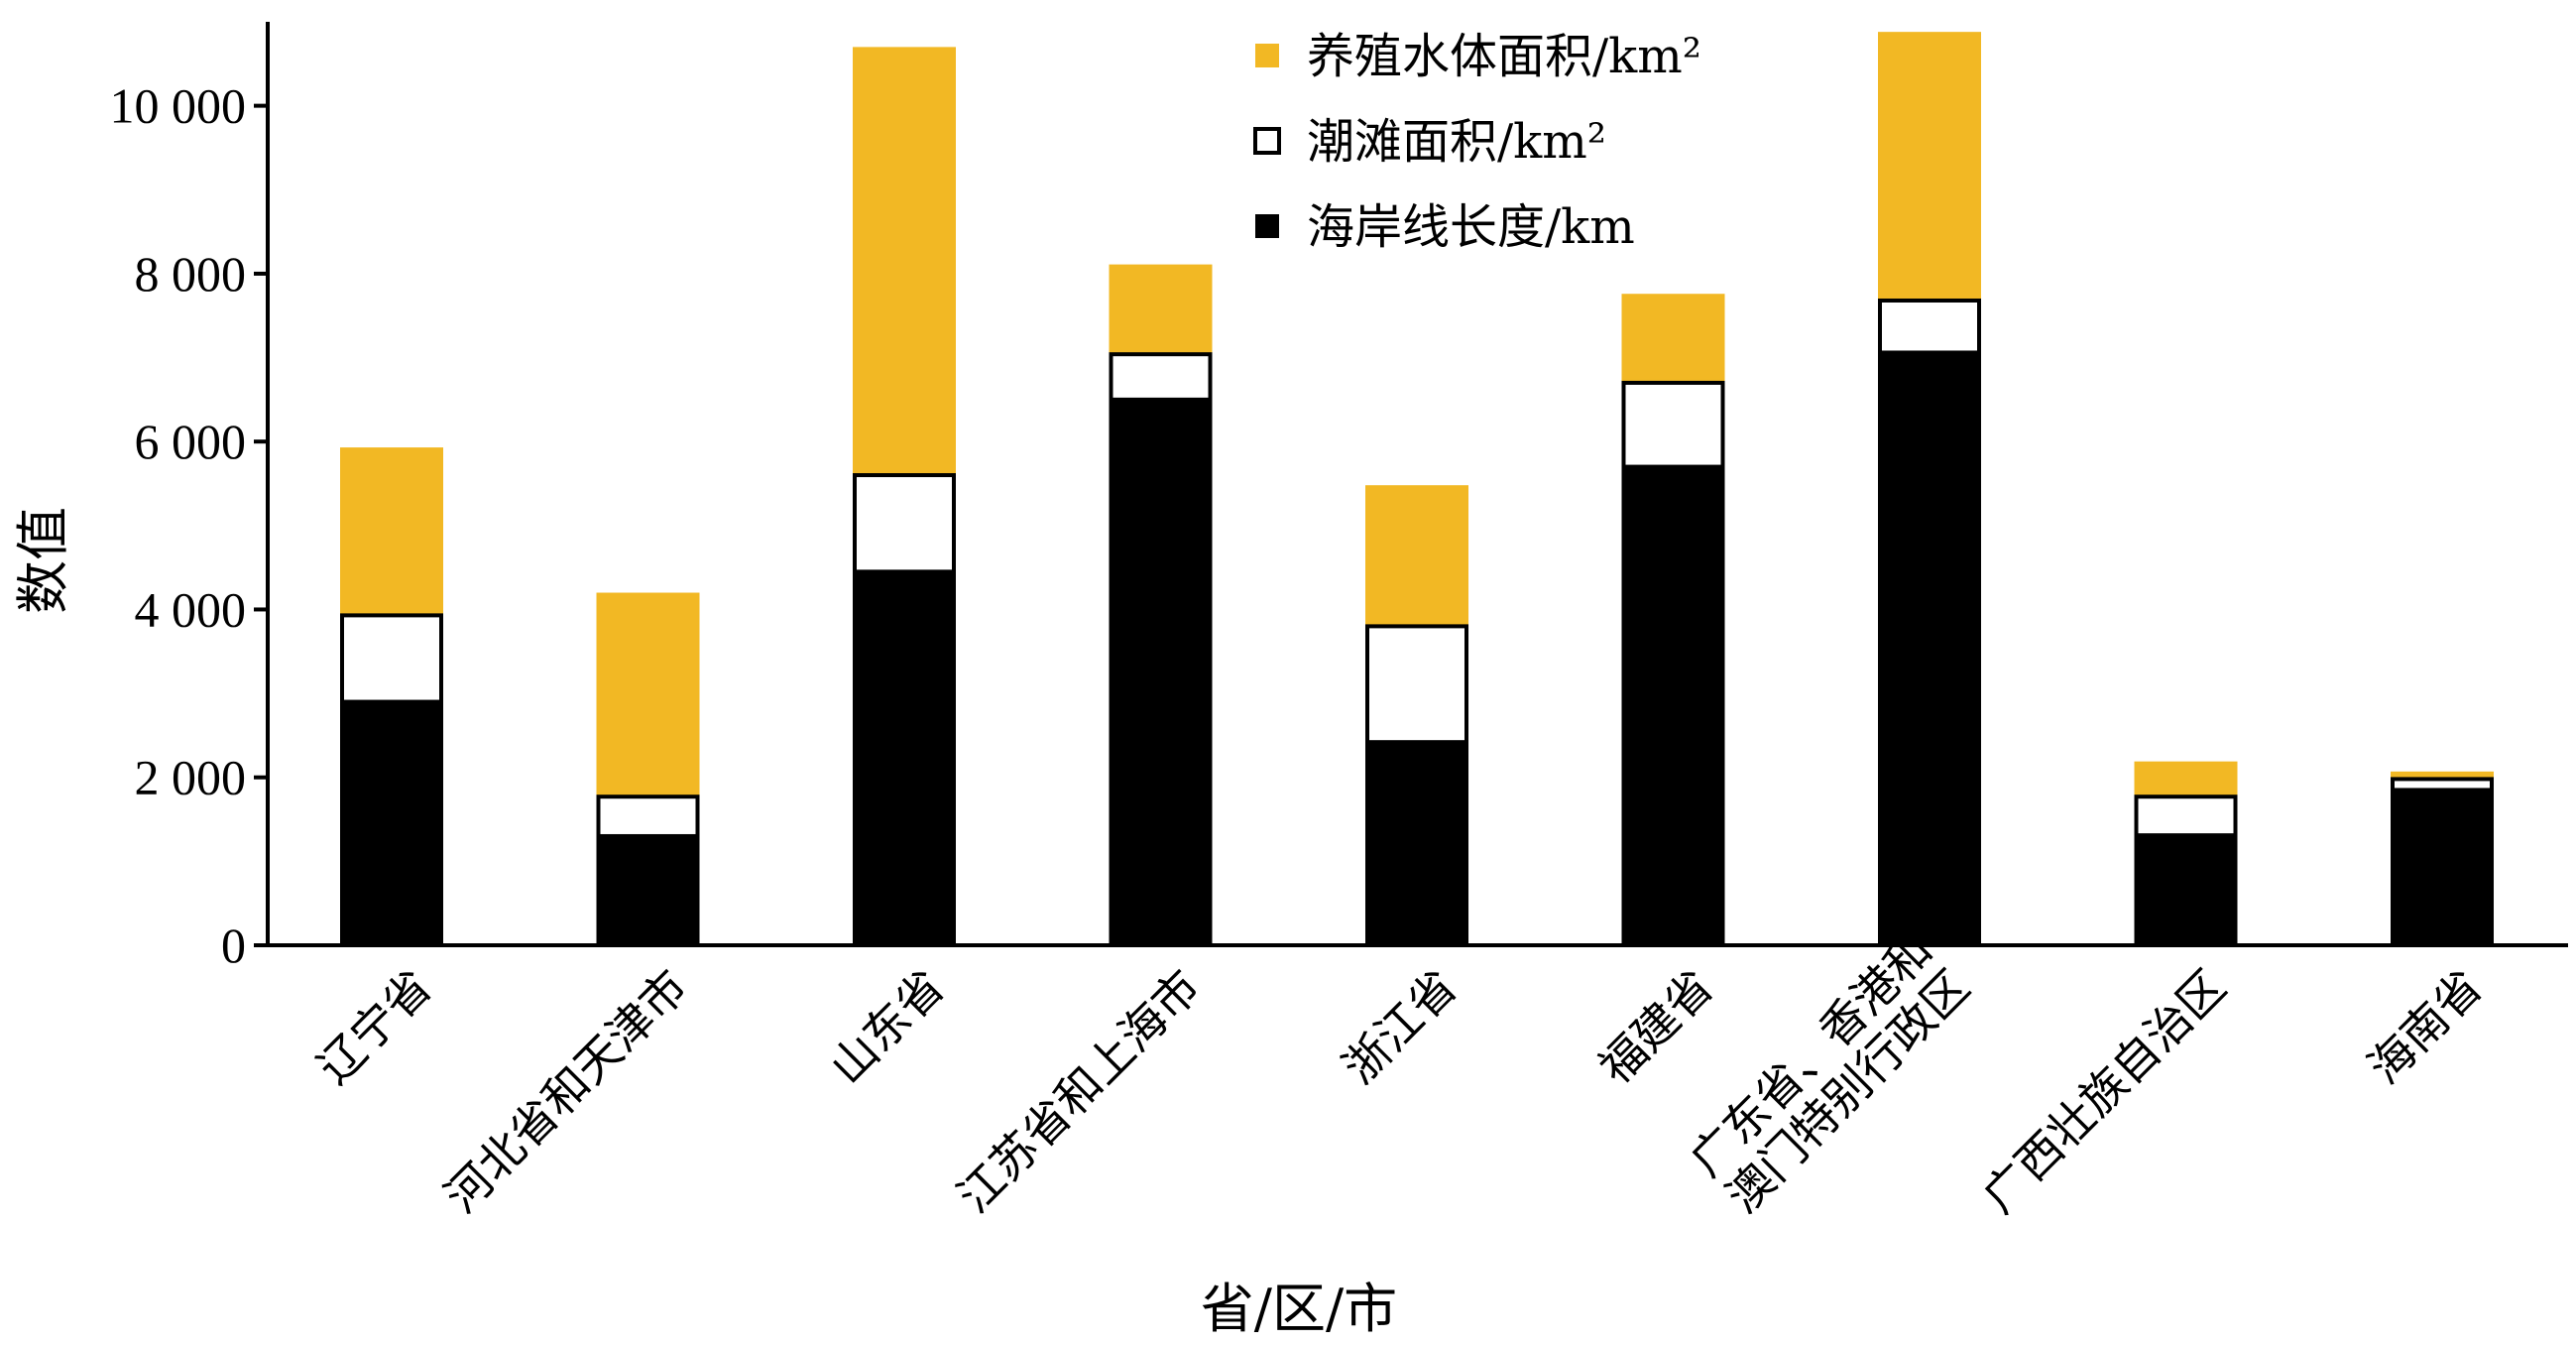 This screenshot has height=1345, width=2576. I want to click on y-axis-title: 数值, so click(43, 560).